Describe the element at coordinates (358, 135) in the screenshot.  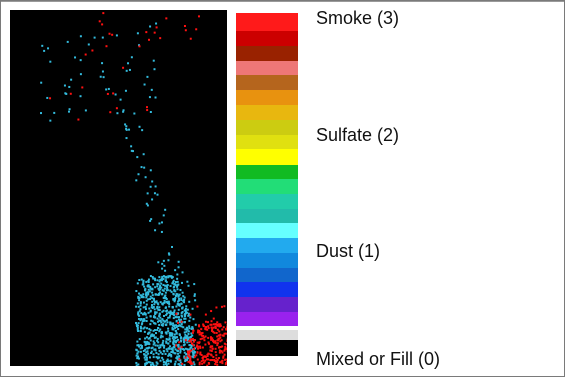
I see `legend-label-sulfate: Sulfate (2)` at that location.